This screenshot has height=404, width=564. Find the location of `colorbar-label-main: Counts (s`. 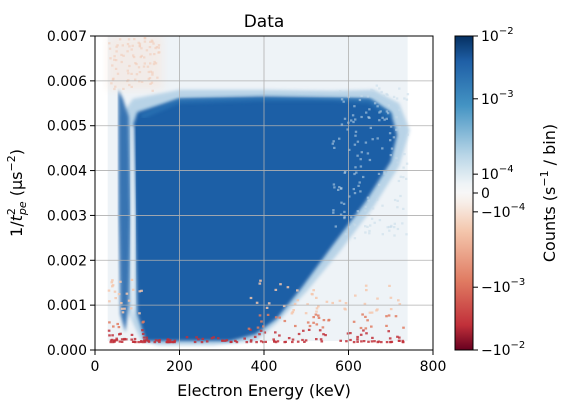

colorbar-label-main: Counts (s is located at coordinates (549, 225).